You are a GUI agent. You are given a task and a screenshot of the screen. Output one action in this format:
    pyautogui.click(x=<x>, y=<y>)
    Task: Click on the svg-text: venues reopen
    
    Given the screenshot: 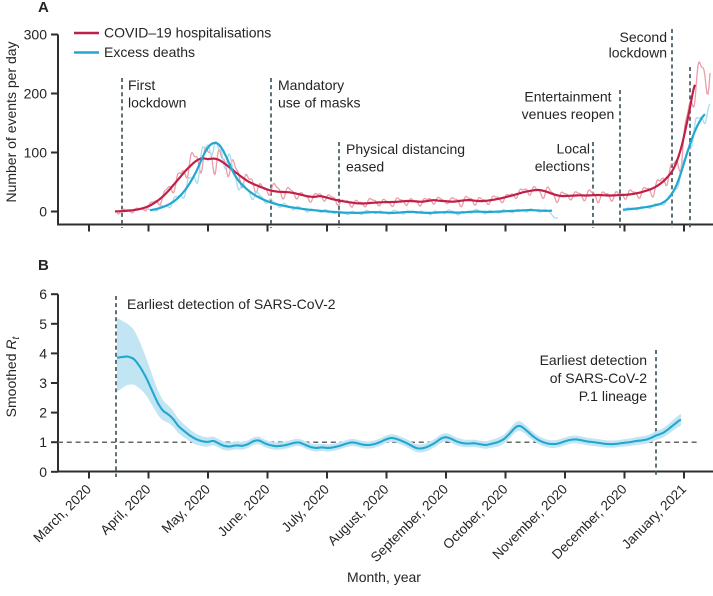 What is the action you would take?
    pyautogui.click(x=568, y=114)
    